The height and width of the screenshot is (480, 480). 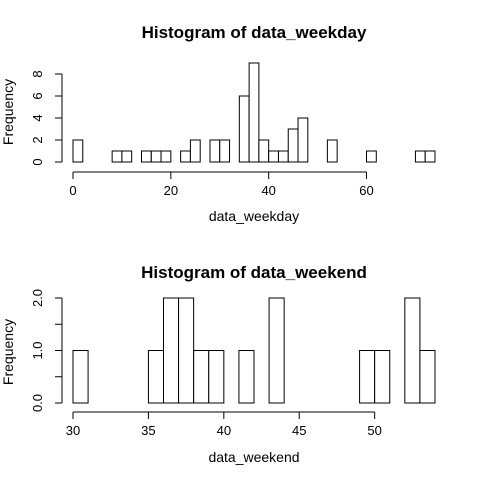 I want to click on y-axis: 0.0 1.0 2.0, so click(x=46, y=350).